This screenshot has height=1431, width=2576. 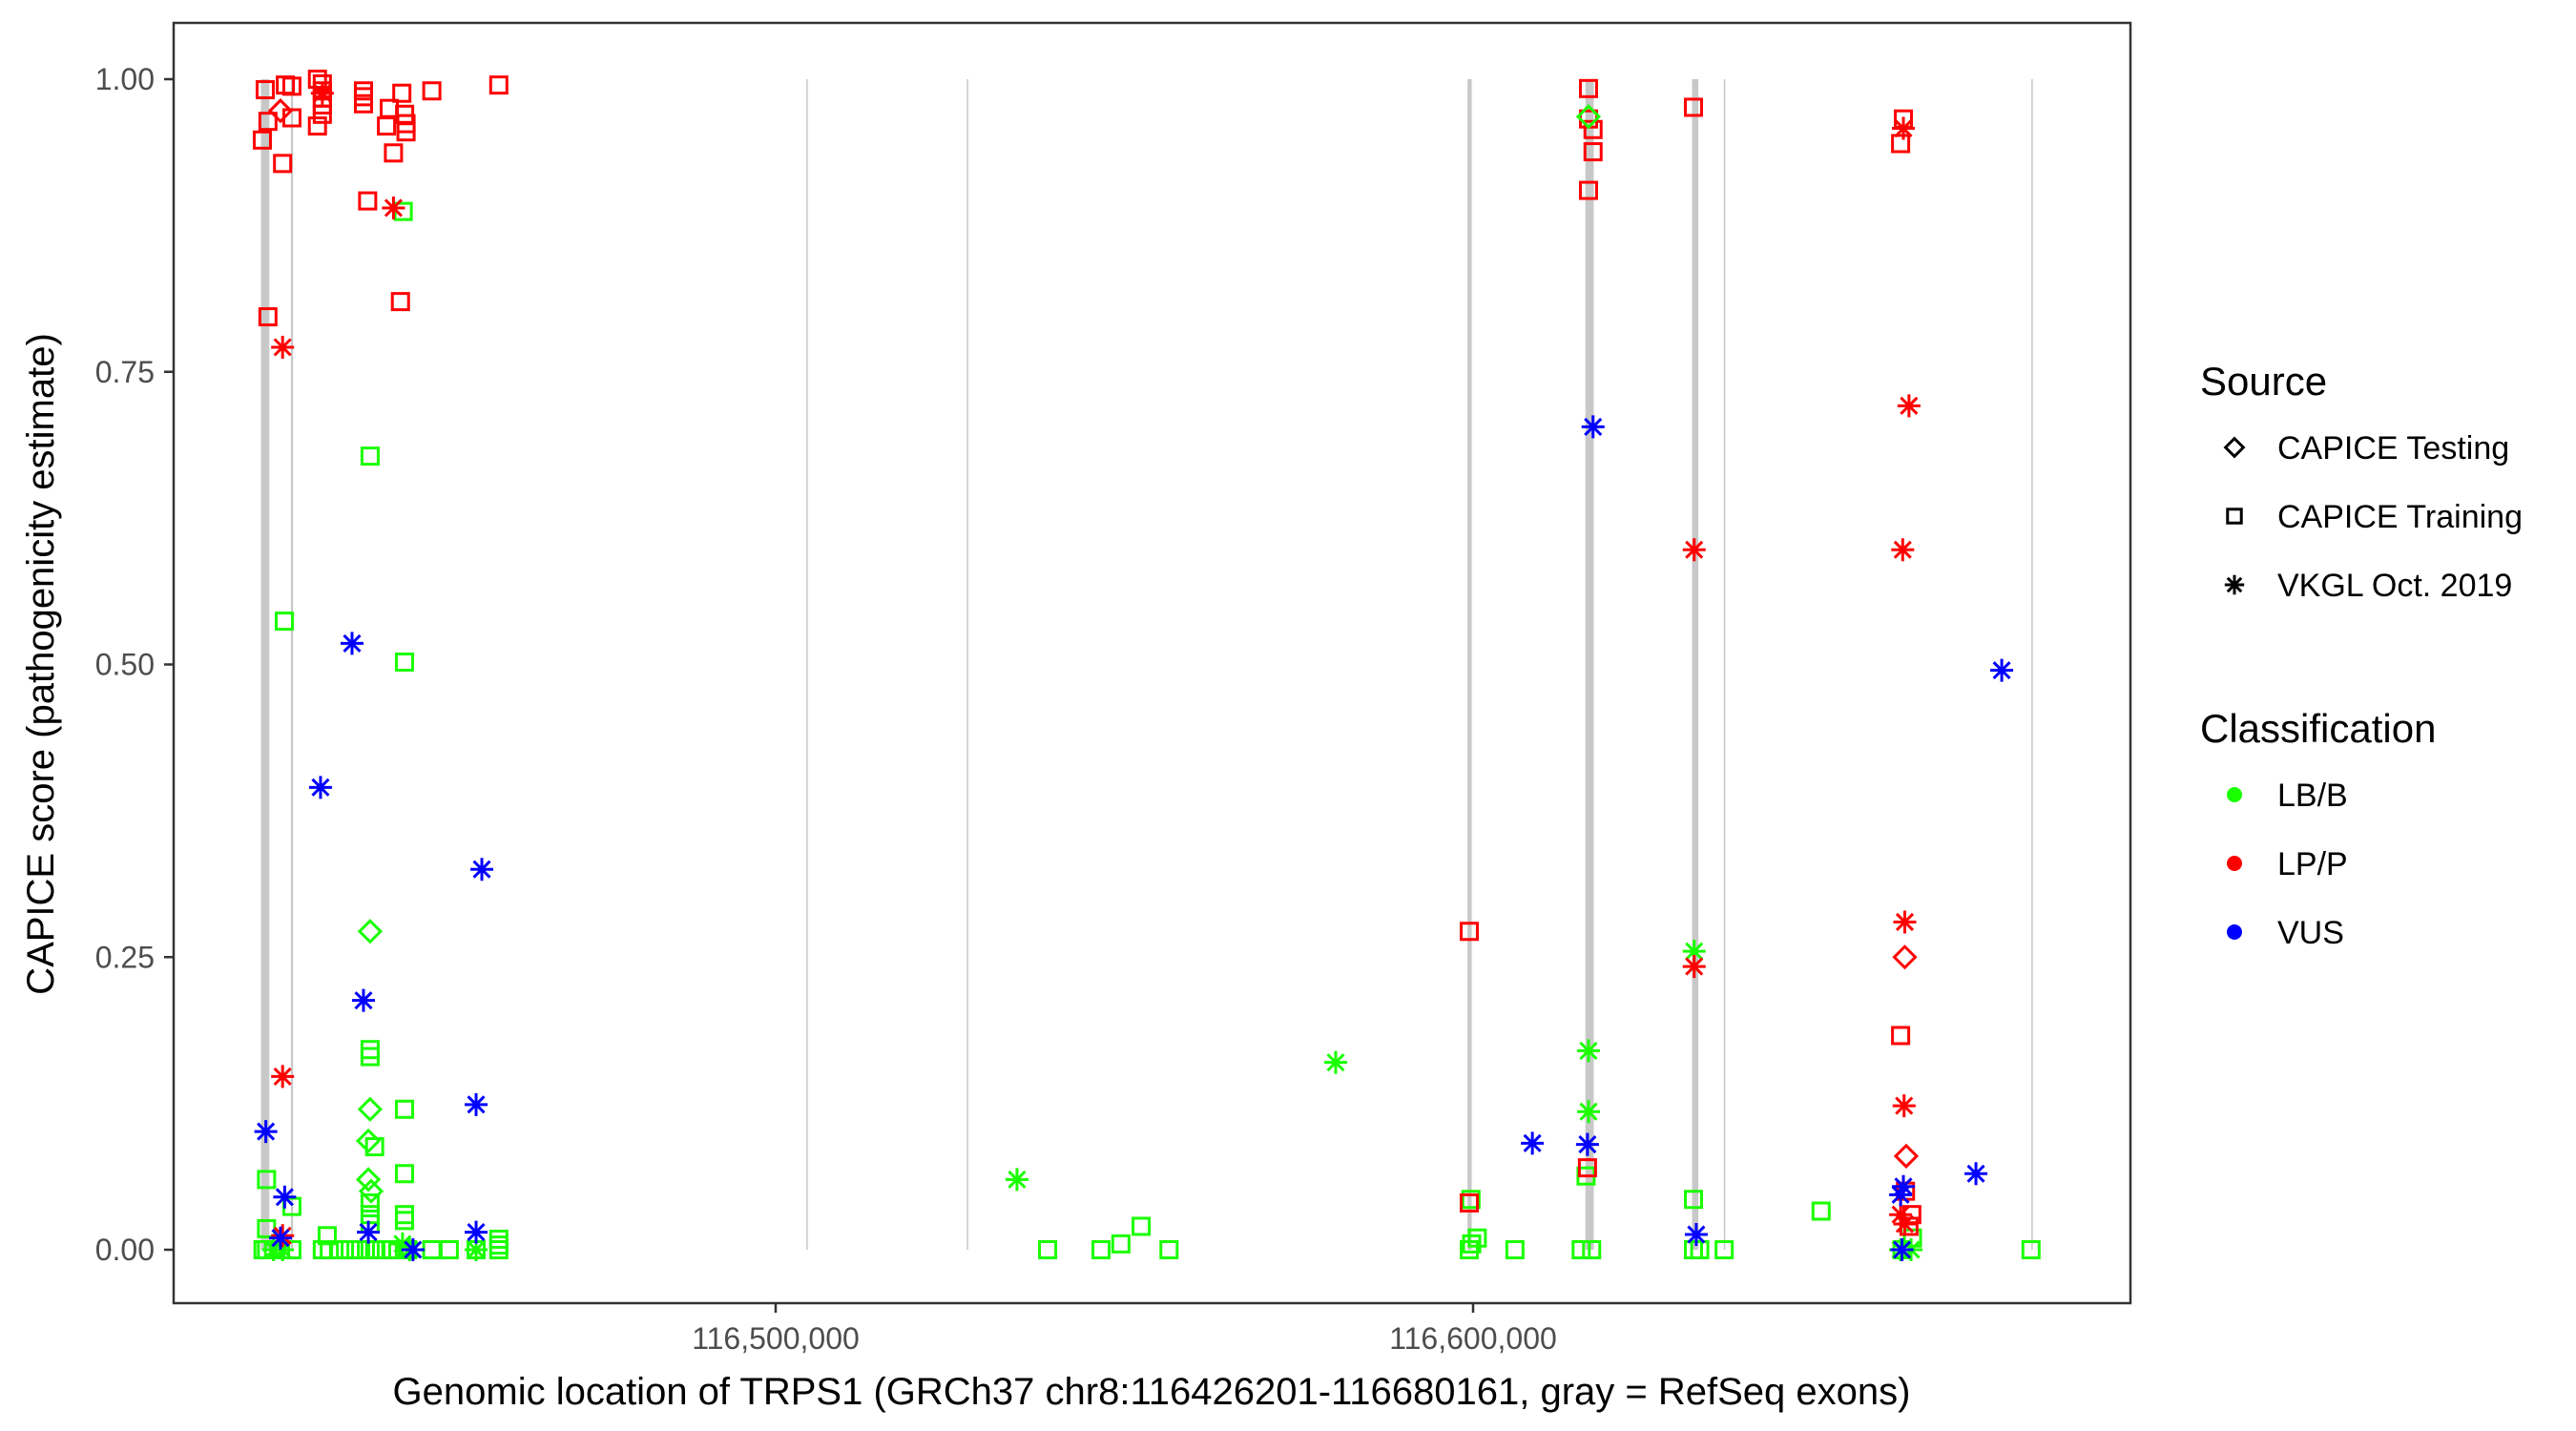 I want to click on legend-item-source: VKGL Oct. 2019, so click(x=2368, y=586).